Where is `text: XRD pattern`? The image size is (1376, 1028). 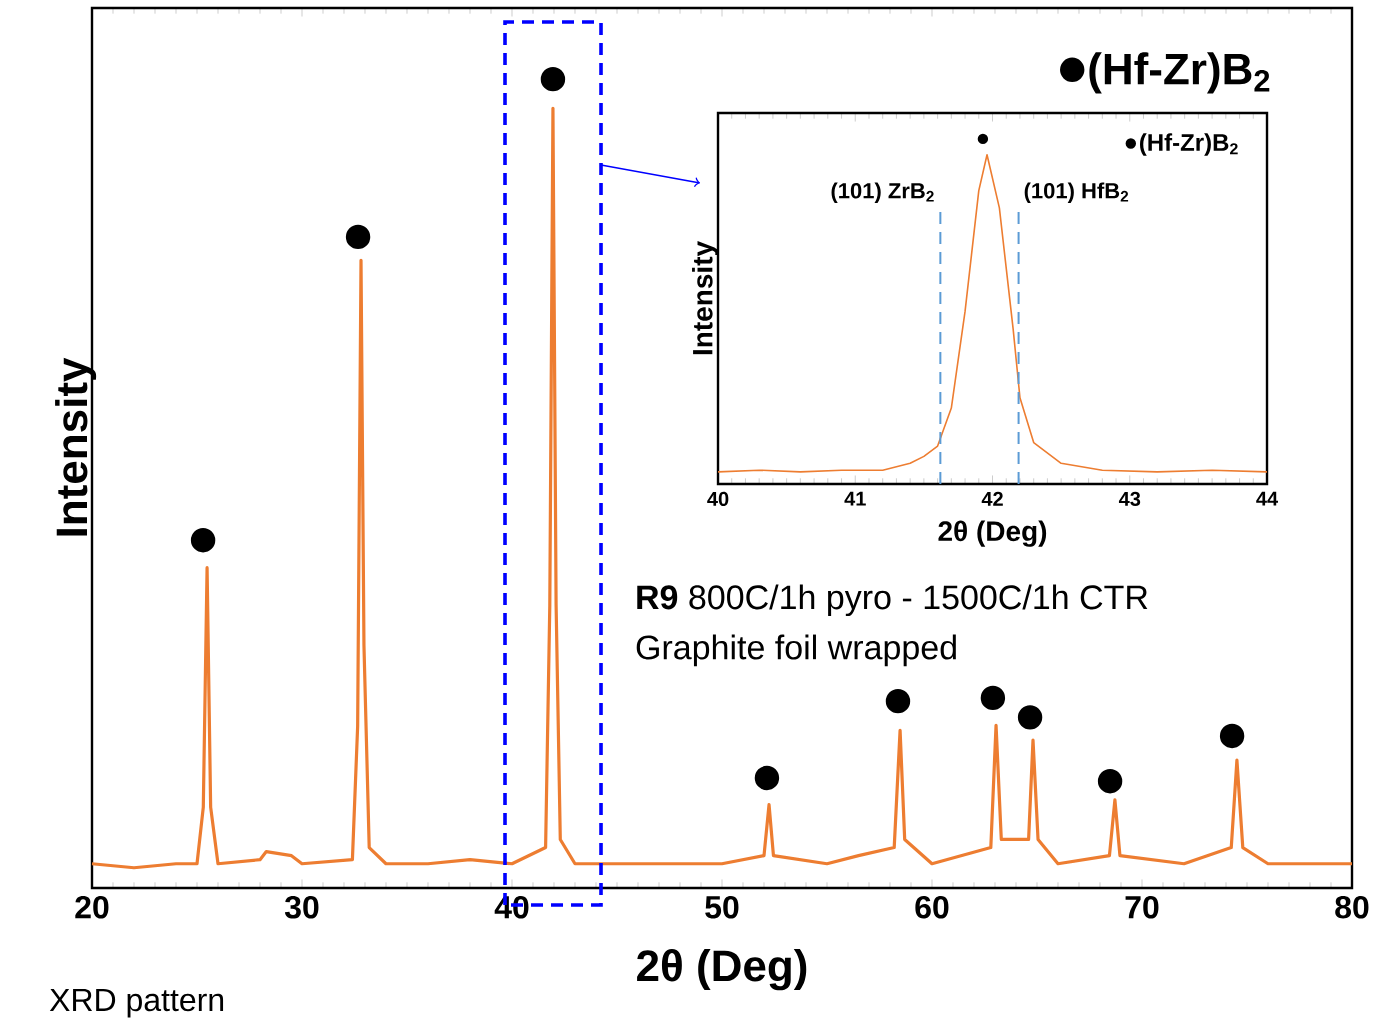
text: XRD pattern is located at coordinates (136, 1003).